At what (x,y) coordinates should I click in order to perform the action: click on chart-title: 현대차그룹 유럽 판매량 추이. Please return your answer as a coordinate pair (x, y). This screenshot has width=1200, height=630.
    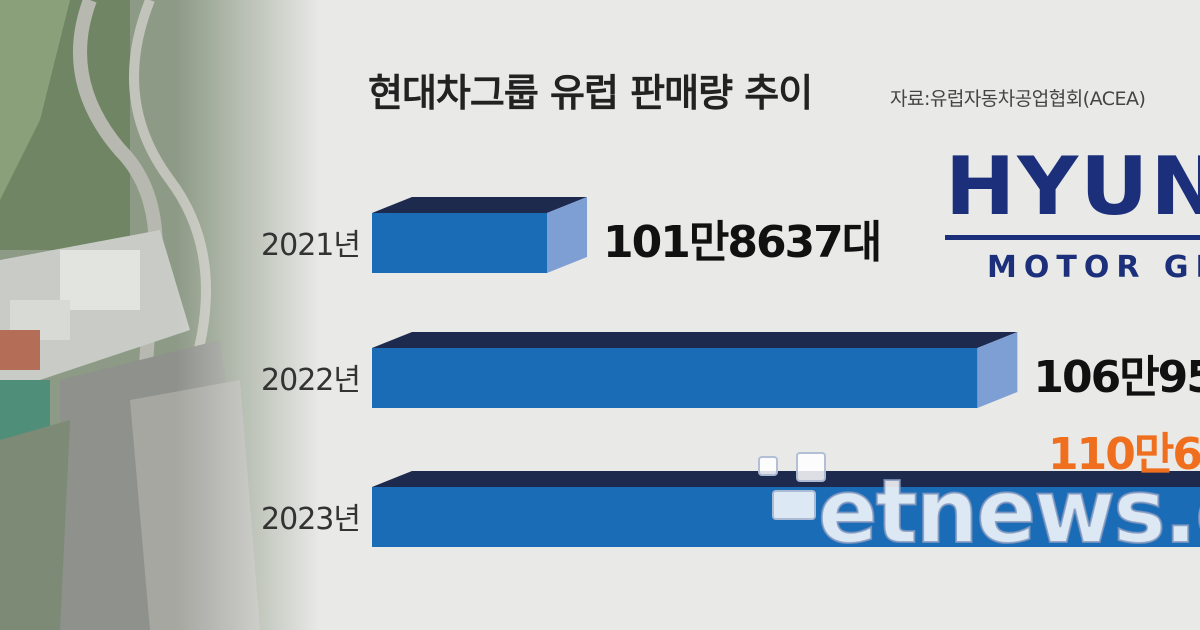
    Looking at the image, I should click on (590, 93).